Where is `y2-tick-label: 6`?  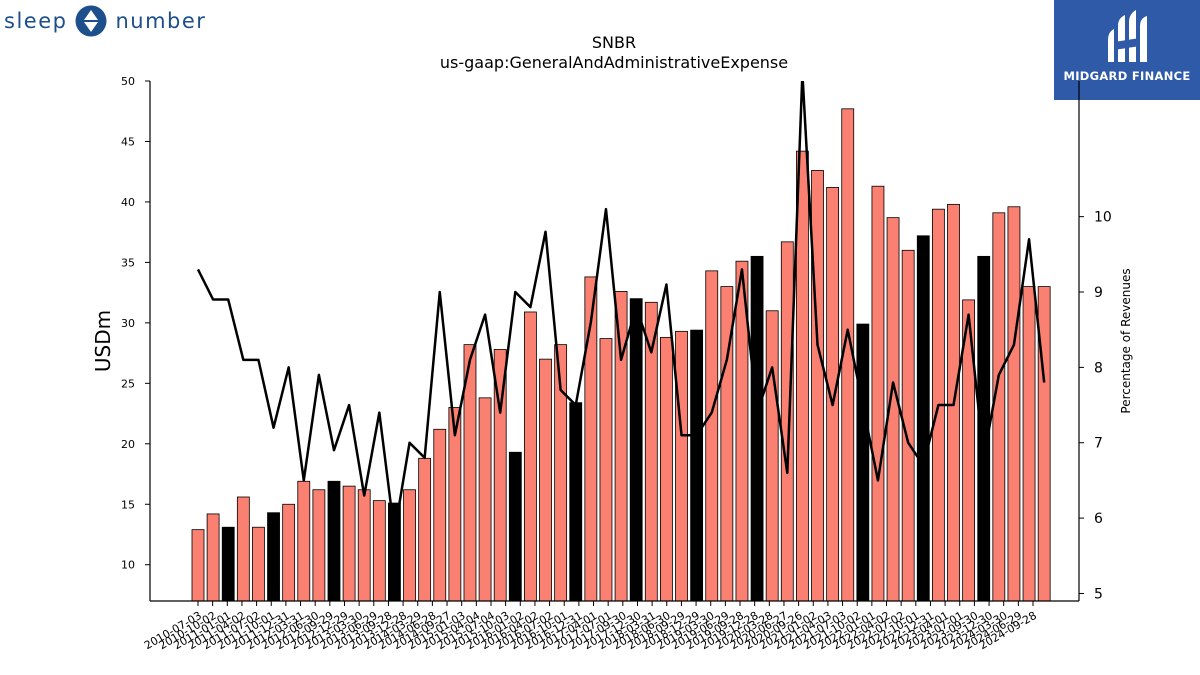 y2-tick-label: 6 is located at coordinates (1098, 519).